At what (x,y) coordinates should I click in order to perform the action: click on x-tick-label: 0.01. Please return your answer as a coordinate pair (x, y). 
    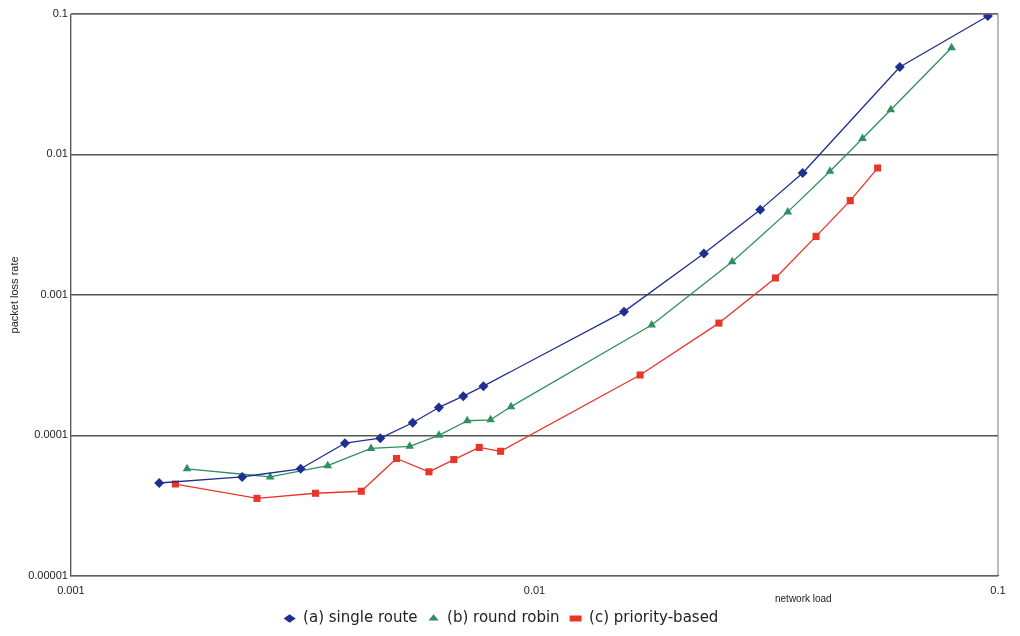
    Looking at the image, I should click on (534, 590).